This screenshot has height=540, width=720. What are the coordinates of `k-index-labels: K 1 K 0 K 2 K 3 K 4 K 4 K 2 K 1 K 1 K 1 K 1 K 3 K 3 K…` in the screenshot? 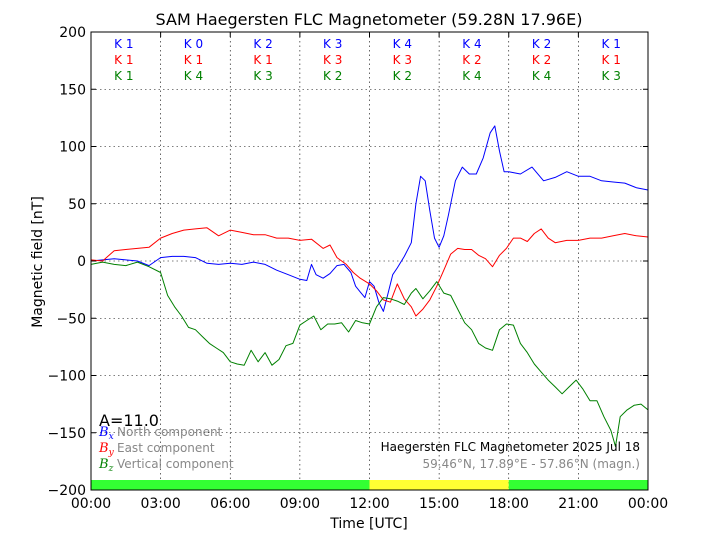 It's located at (367, 60).